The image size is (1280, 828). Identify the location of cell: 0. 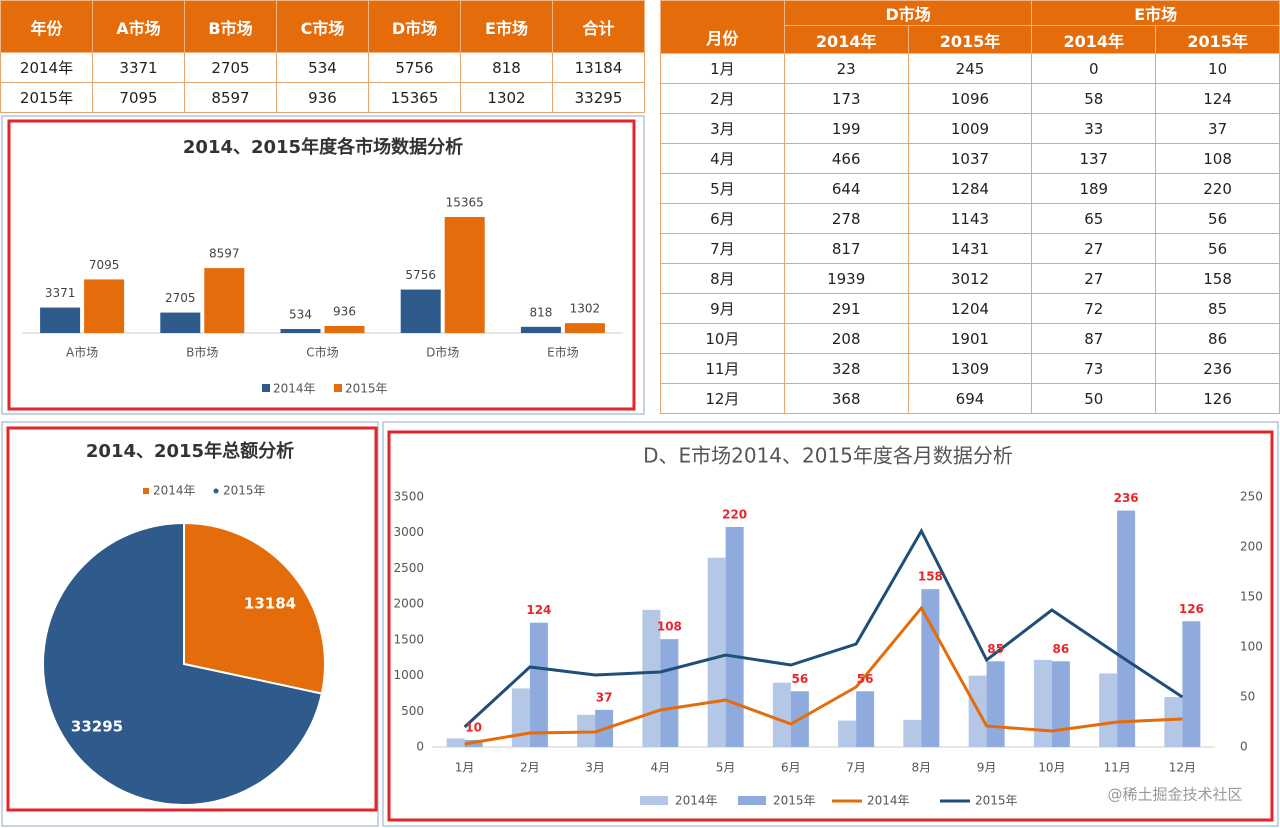
(1094, 68).